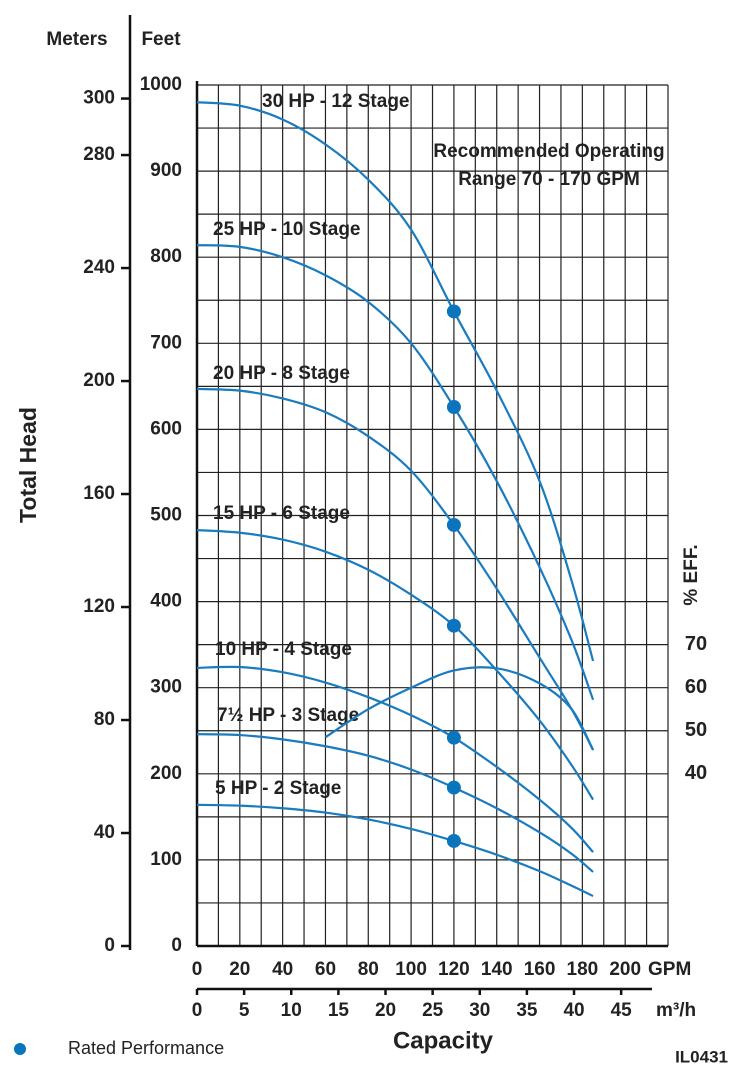 The height and width of the screenshot is (1081, 735). Describe the element at coordinates (548, 151) in the screenshot. I see `annotation: Recommended Operating` at that location.